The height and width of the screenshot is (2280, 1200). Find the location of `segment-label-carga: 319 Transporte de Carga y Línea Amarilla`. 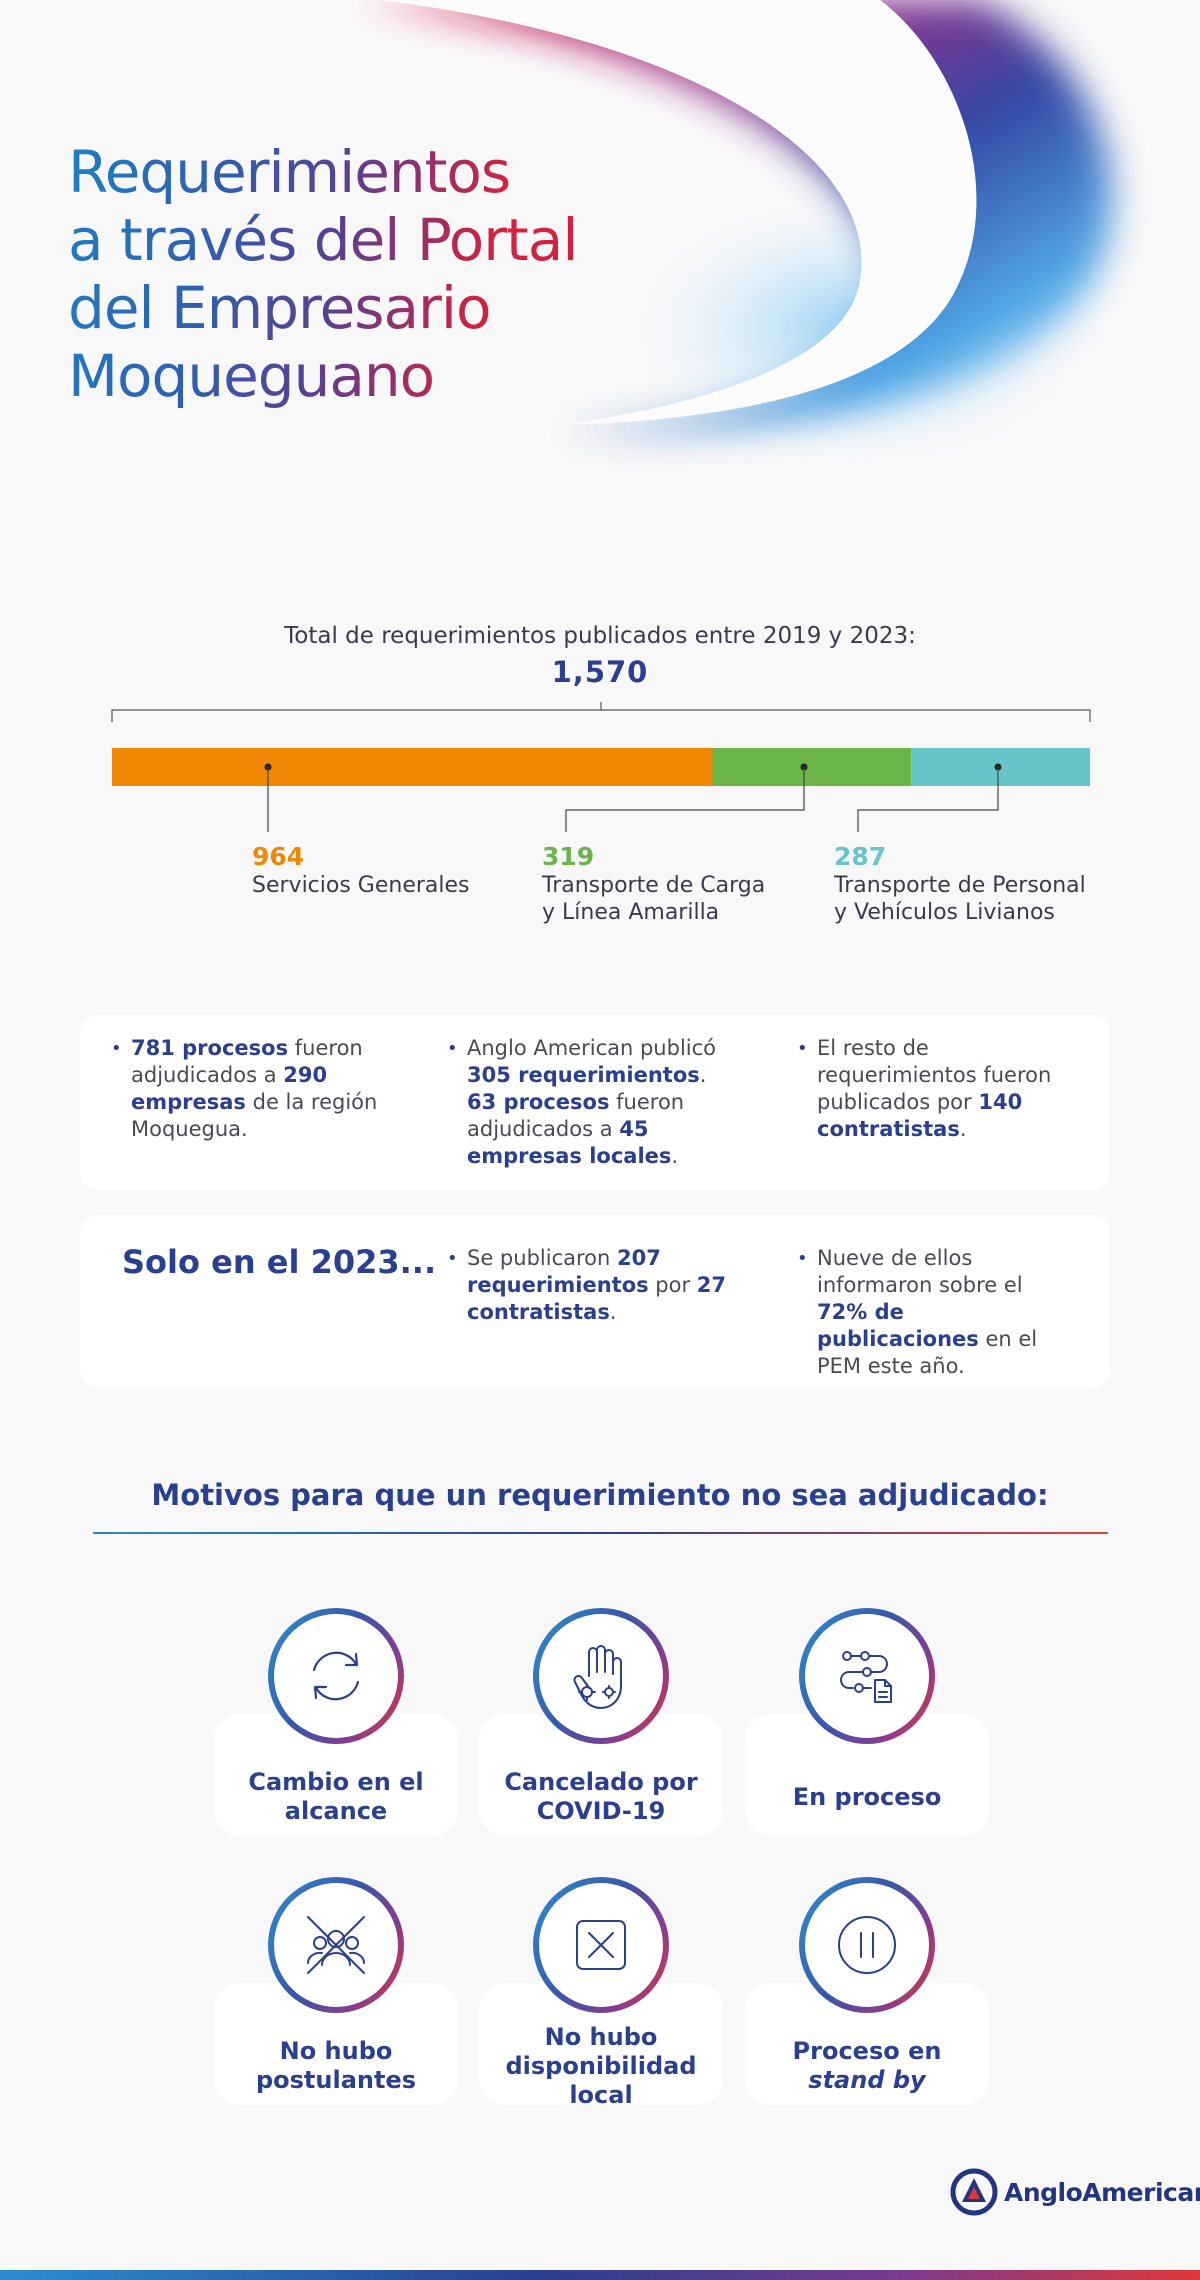

segment-label-carga: 319 Transporte de Carga y Línea Amarilla is located at coordinates (653, 884).